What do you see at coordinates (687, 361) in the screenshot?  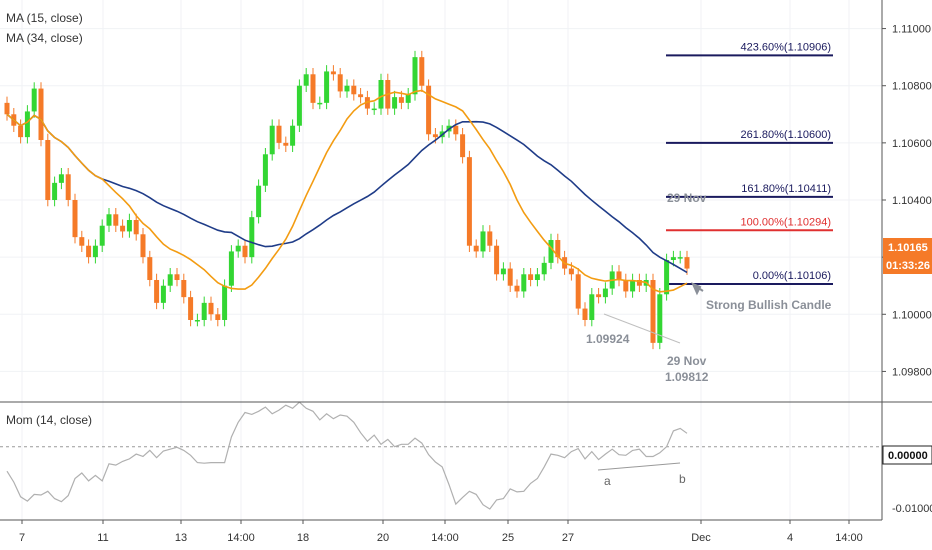 I see `annotation-low2-date: 29 Nov` at bounding box center [687, 361].